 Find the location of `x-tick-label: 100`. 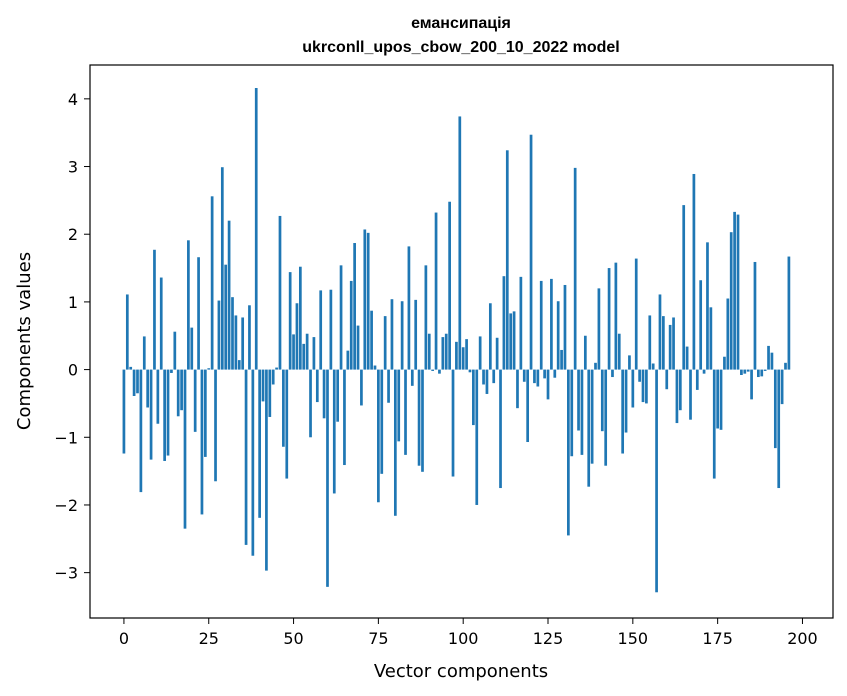

x-tick-label: 100 is located at coordinates (463, 638).